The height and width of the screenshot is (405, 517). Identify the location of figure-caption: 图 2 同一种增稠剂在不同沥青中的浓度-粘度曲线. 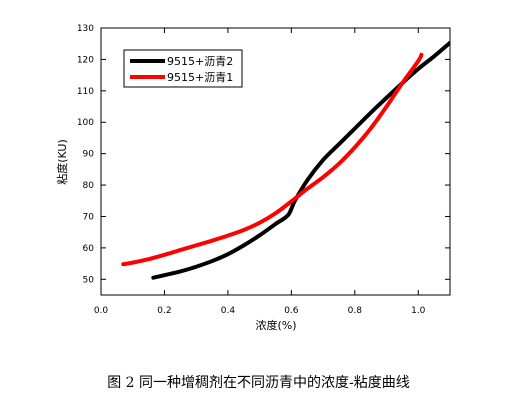
(258, 383).